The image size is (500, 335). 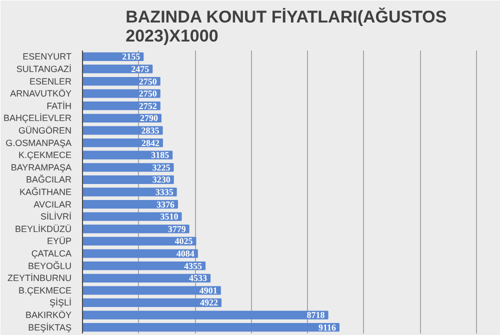 What do you see at coordinates (47, 57) in the screenshot?
I see `y-tick-label: ESENYURT` at bounding box center [47, 57].